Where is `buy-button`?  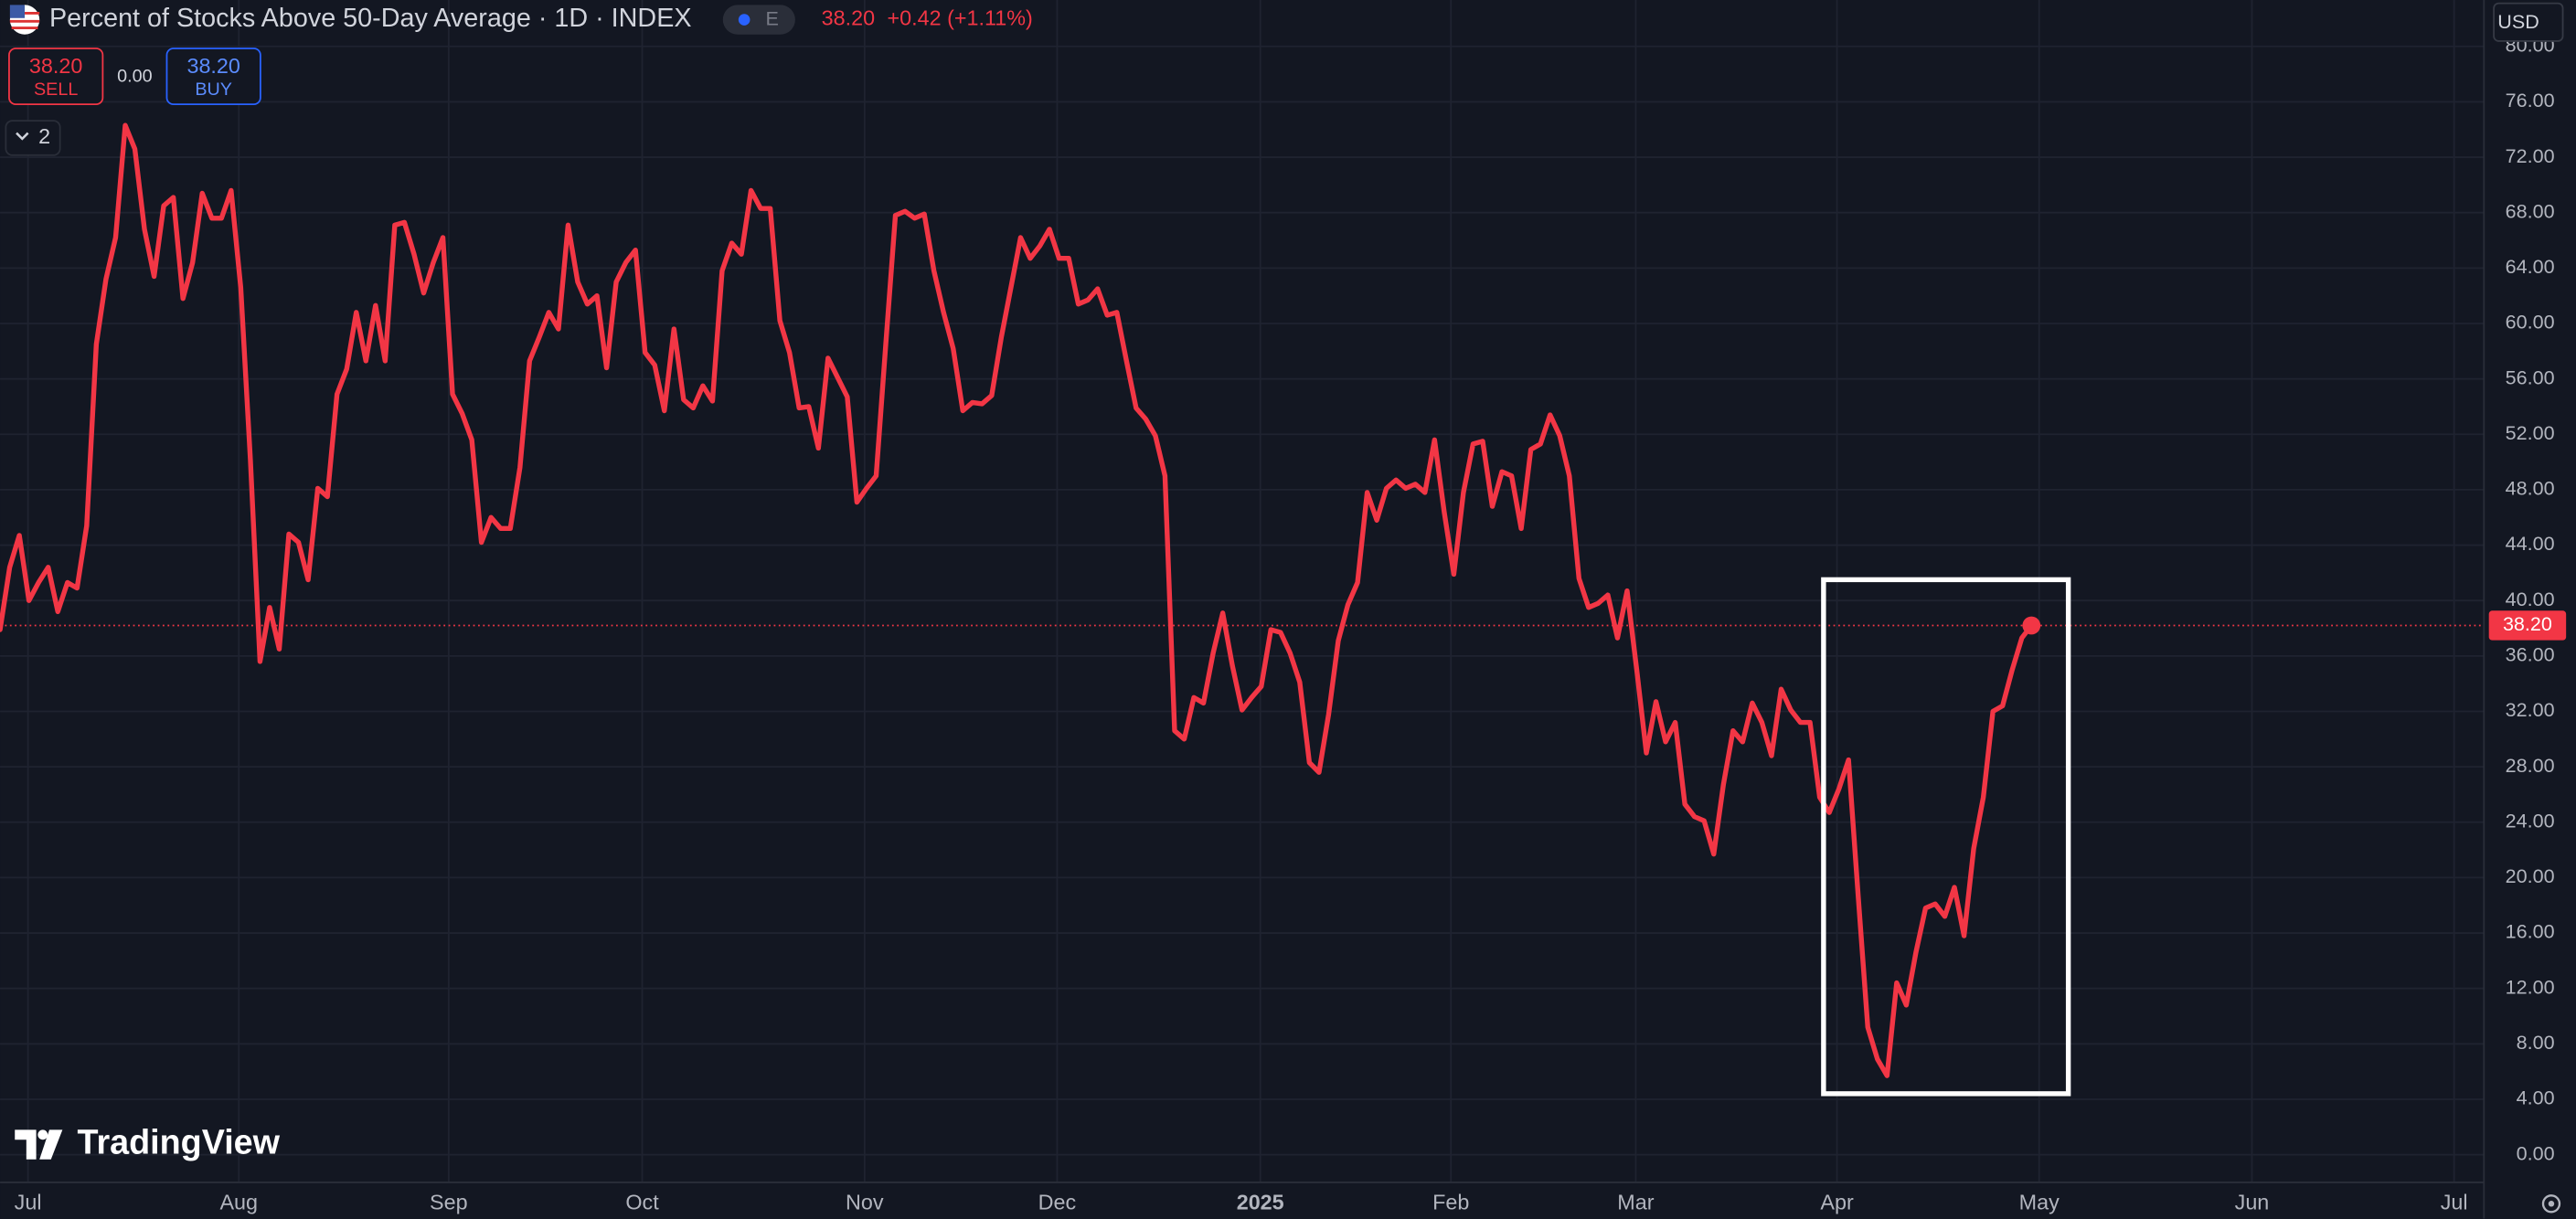
buy-button is located at coordinates (213, 77).